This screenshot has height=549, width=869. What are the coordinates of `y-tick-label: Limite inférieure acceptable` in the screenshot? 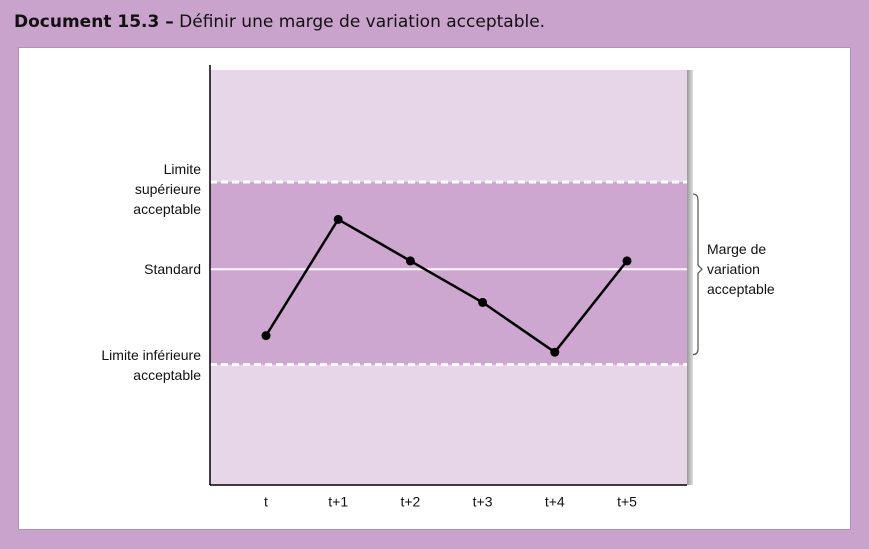 It's located at (151, 364).